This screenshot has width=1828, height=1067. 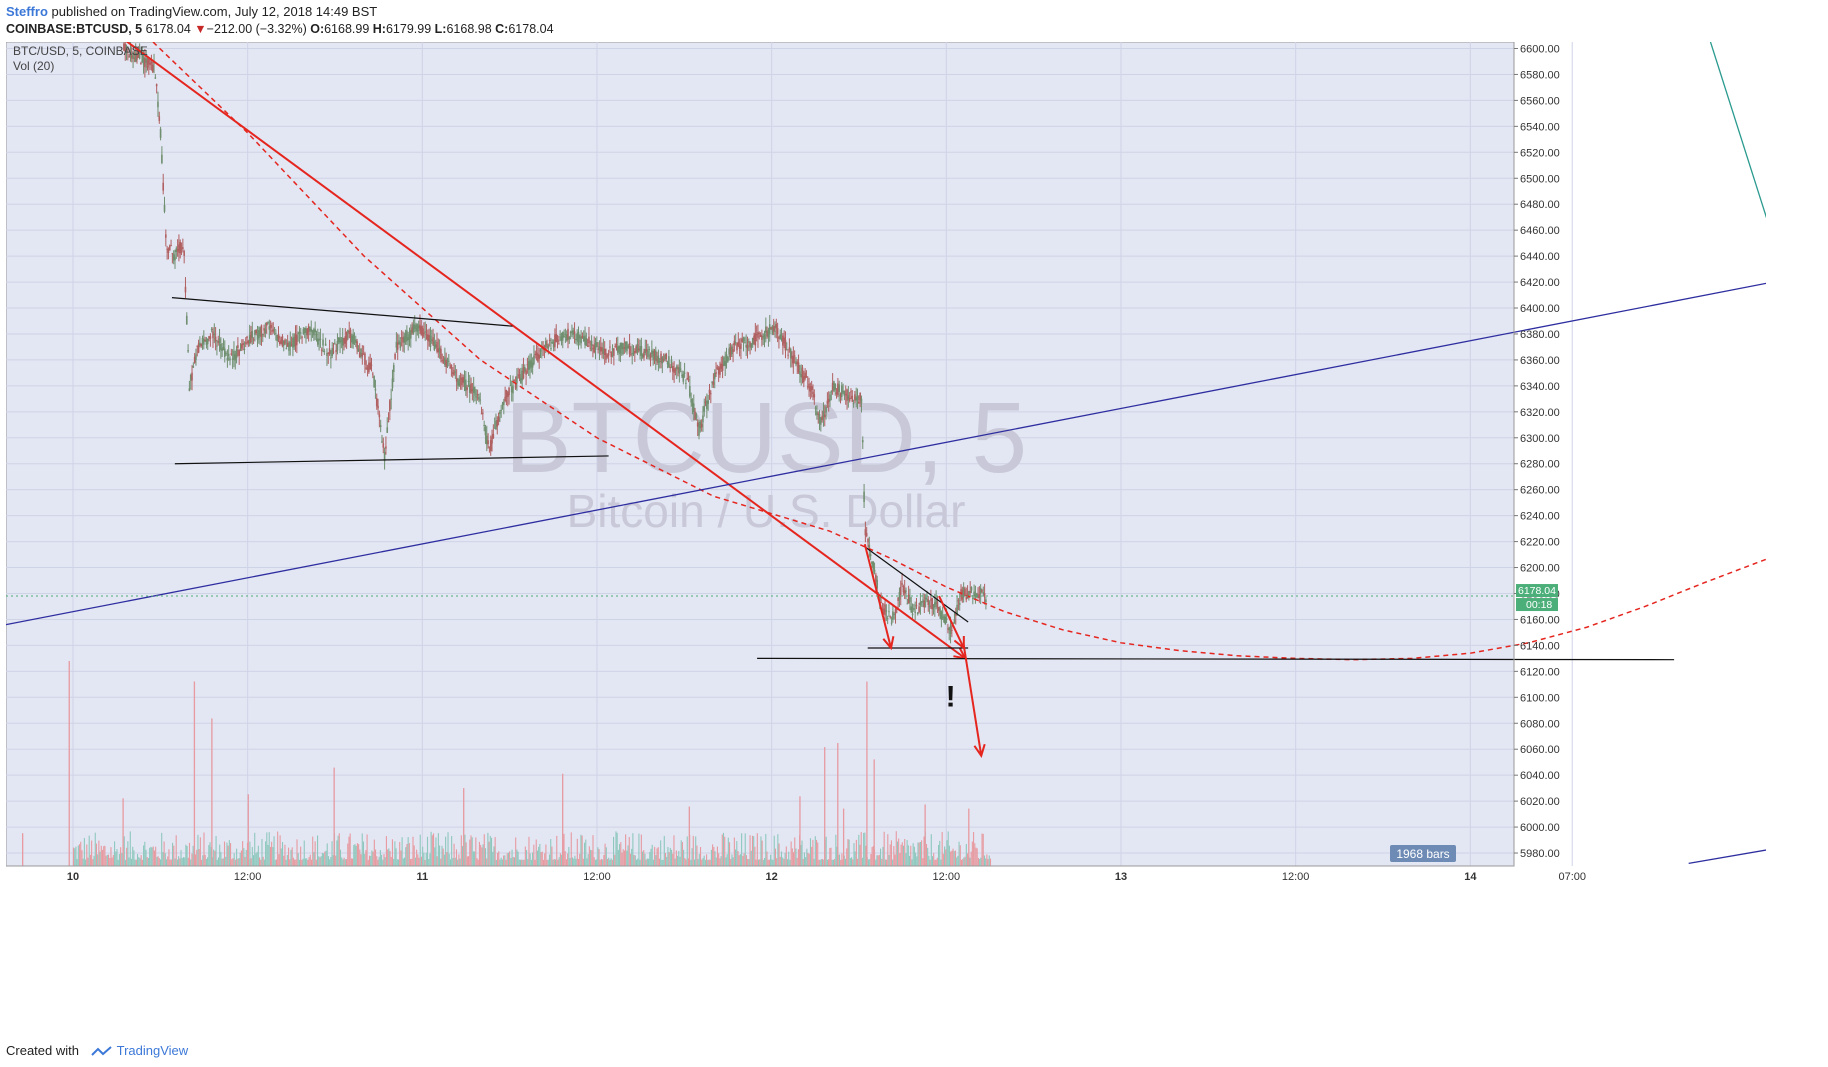 What do you see at coordinates (796, 874) in the screenshot?
I see `time-axis: 10 12:00 11 12:00 12 12:00 13 12:00 14 07:00` at bounding box center [796, 874].